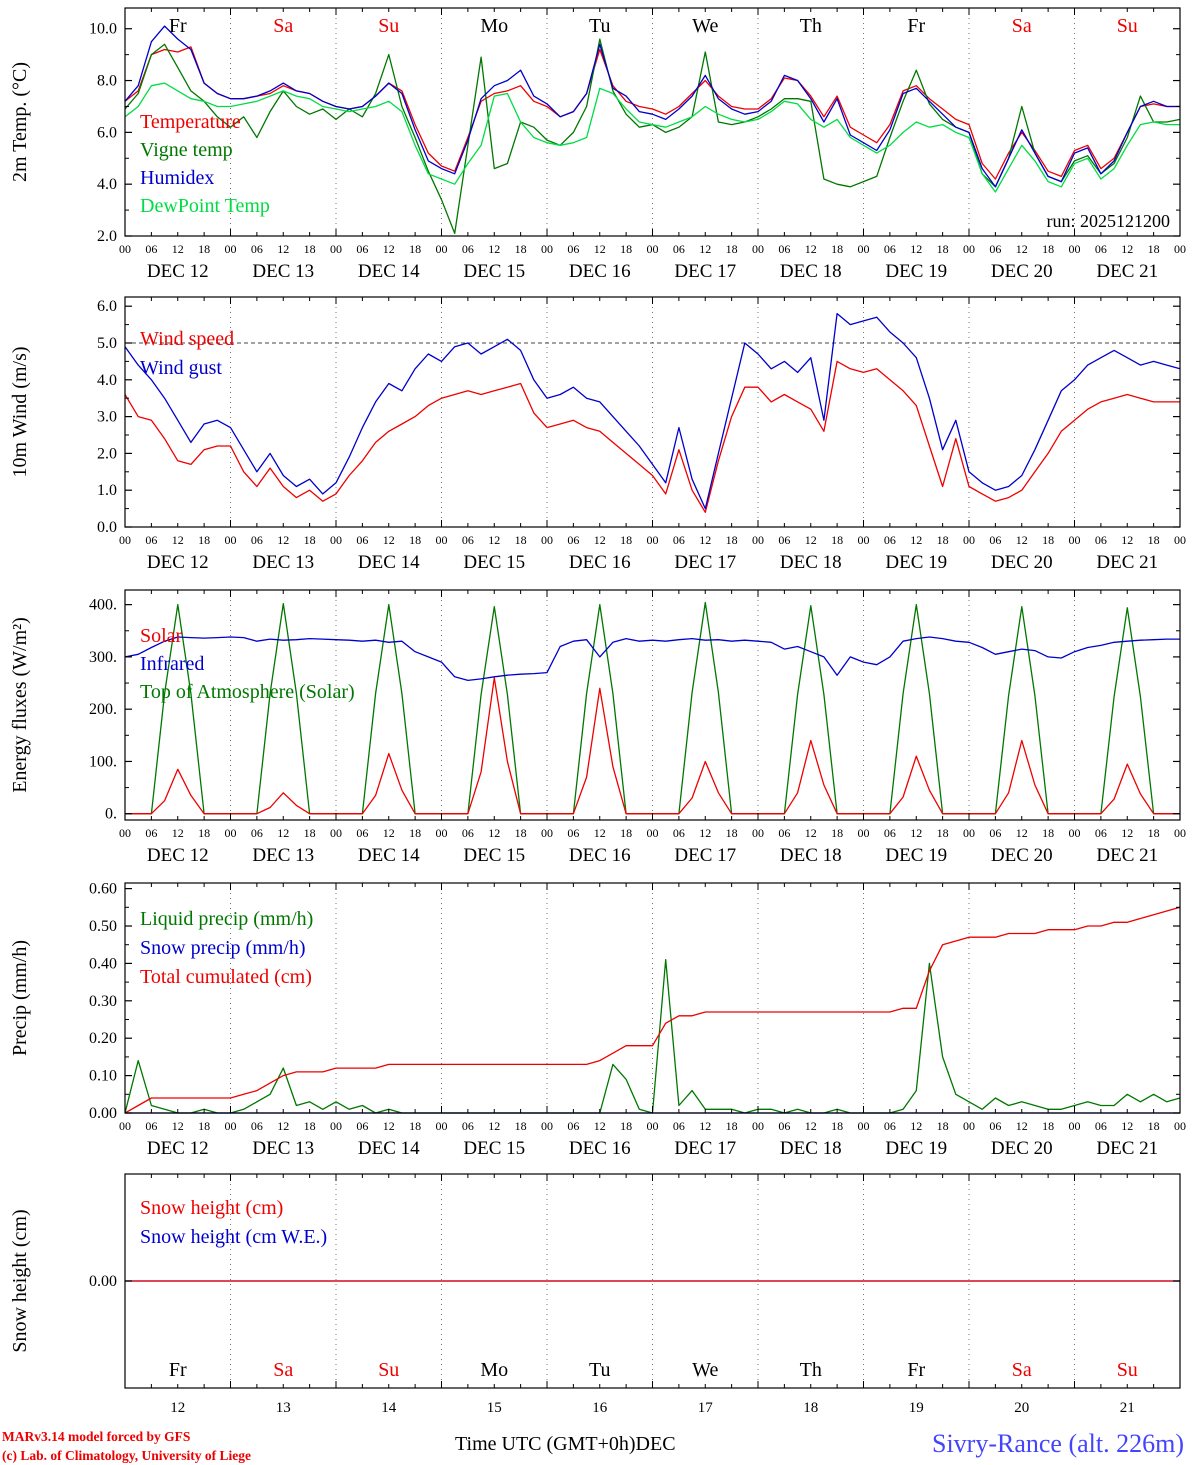  I want to click on svg-text: Snow height (cm), so click(211, 1208).